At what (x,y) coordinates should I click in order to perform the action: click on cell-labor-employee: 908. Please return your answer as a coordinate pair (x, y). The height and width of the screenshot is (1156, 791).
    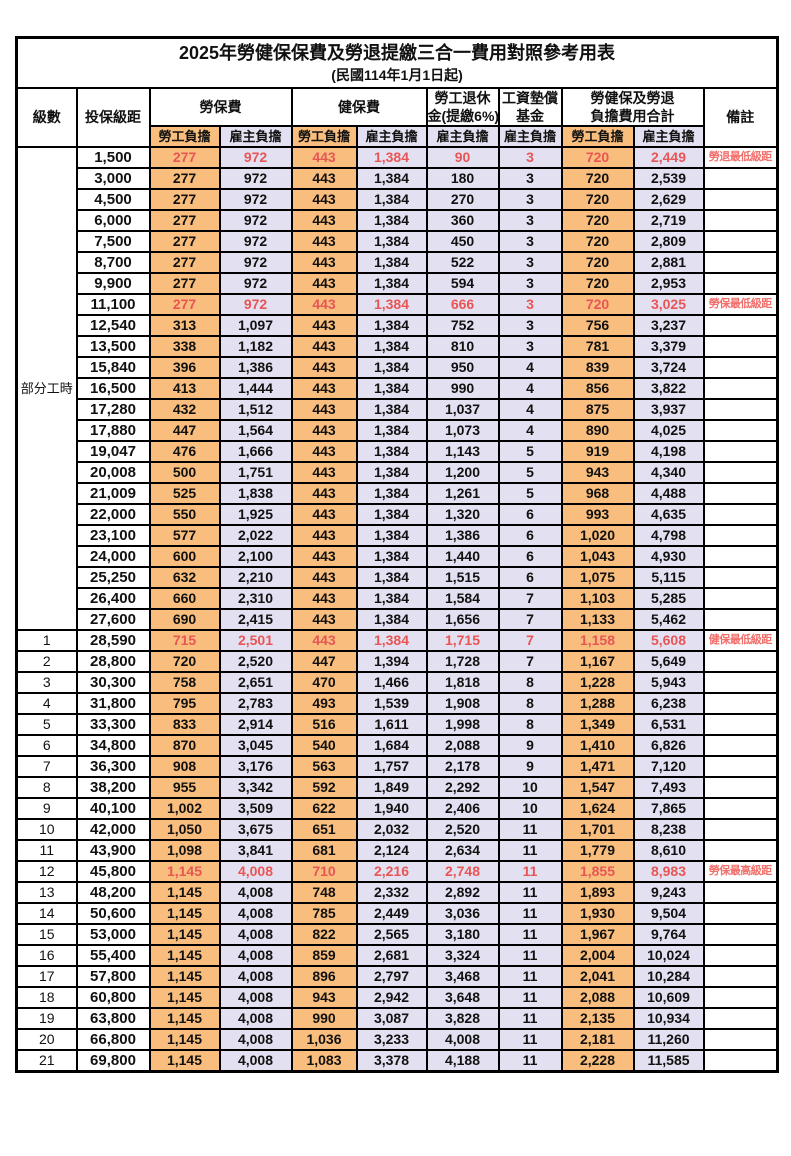
    Looking at the image, I should click on (184, 766).